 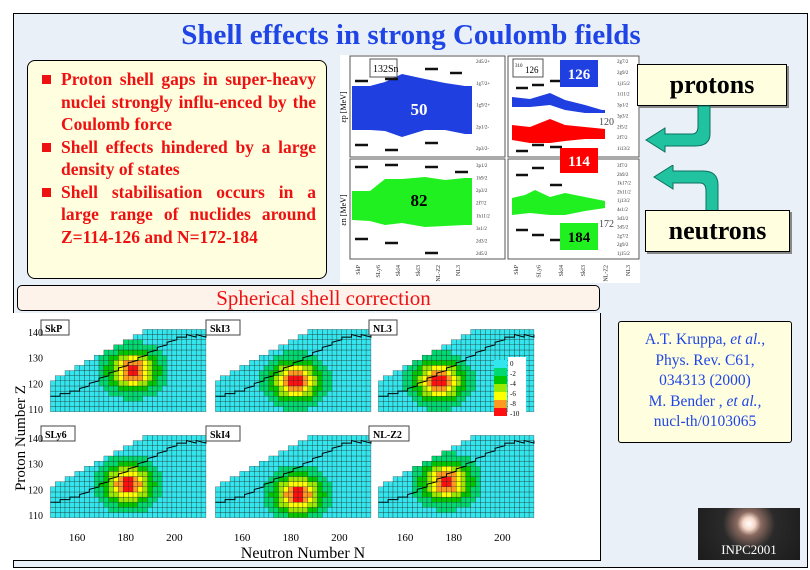 What do you see at coordinates (622, 166) in the screenshot?
I see `state-label: 3f7/2` at bounding box center [622, 166].